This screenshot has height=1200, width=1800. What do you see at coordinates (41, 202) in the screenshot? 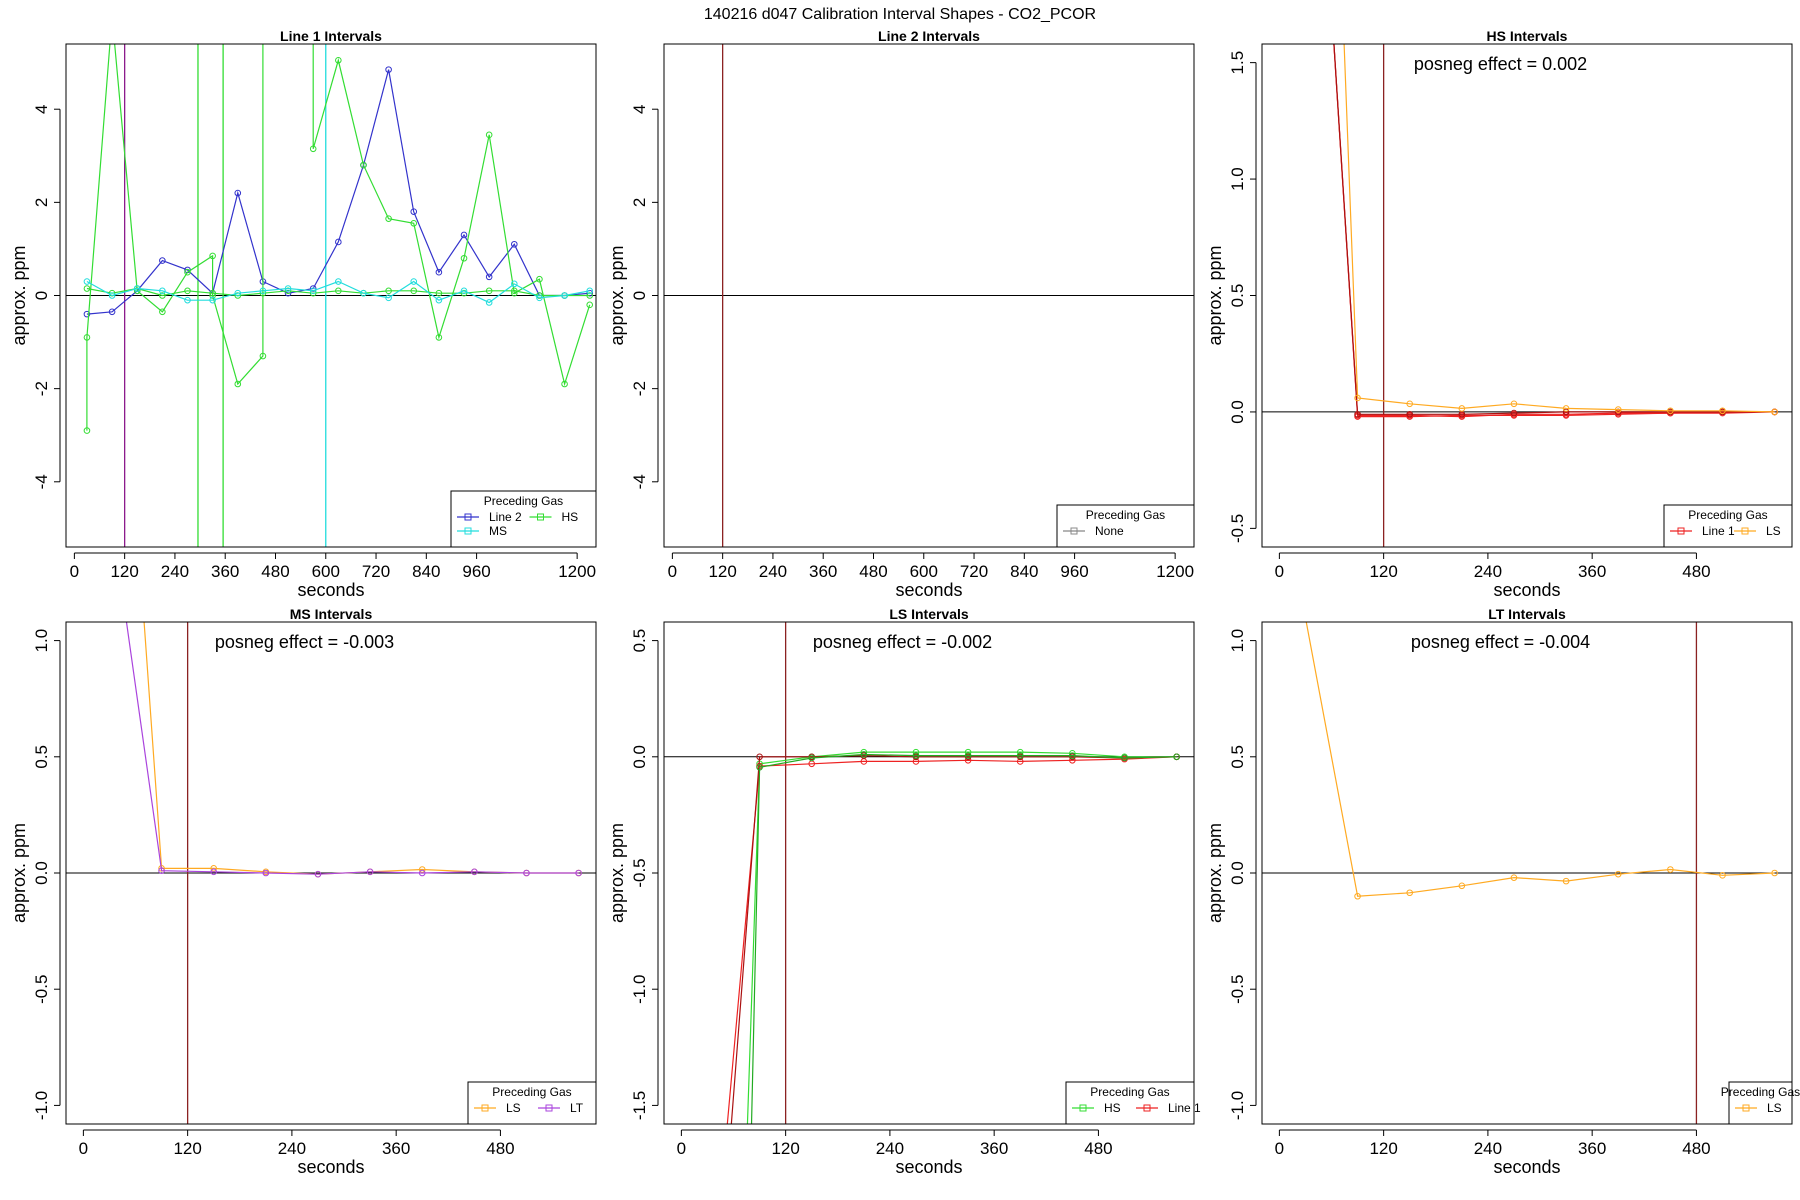
I see `y-tick-label: 2` at bounding box center [41, 202].